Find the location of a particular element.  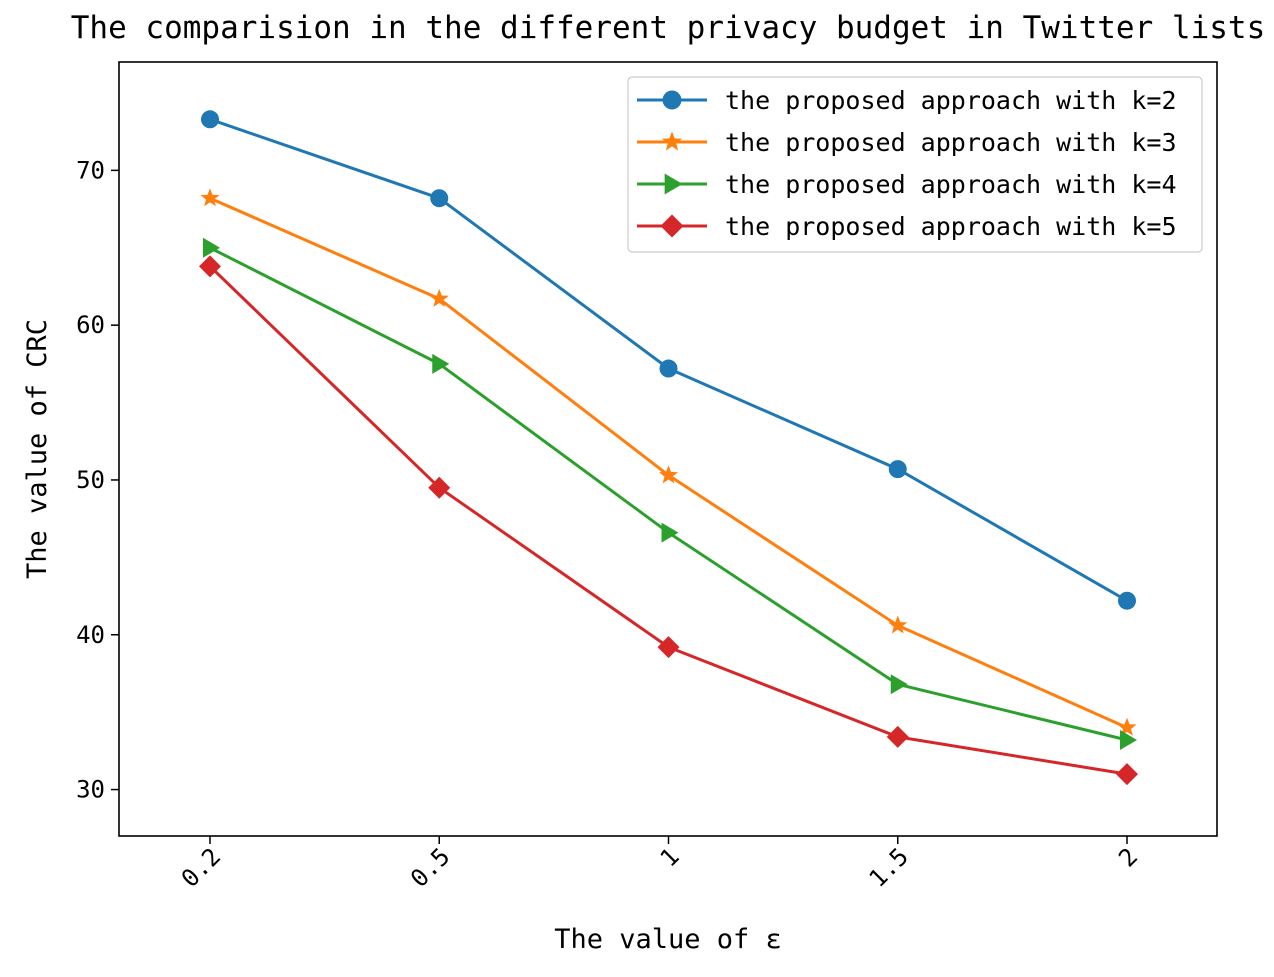

legend-entry: the proposed approach with k=3 is located at coordinates (907, 142).